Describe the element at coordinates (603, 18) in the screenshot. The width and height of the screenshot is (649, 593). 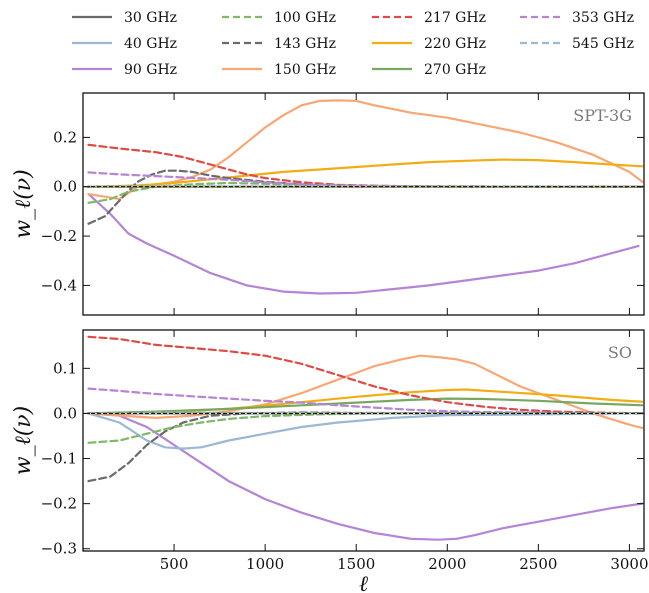
I see `legend-label-353-ghz: 353 GHz` at that location.